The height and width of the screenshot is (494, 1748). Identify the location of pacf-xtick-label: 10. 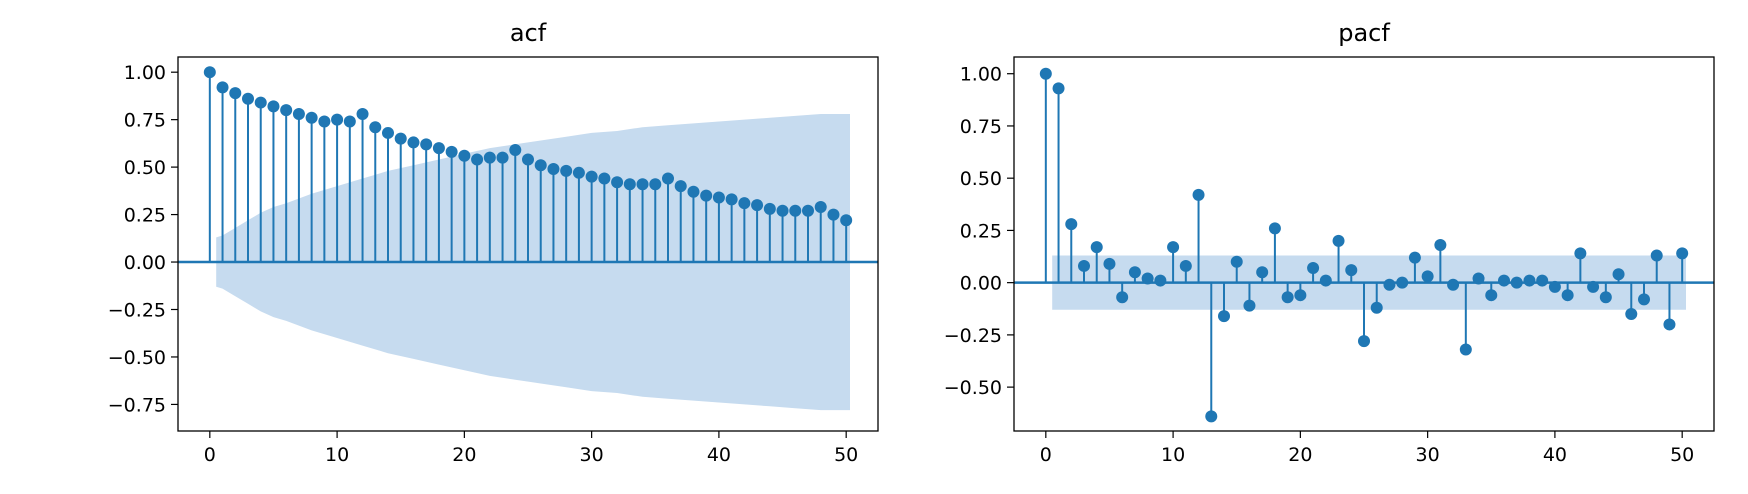
(1173, 455).